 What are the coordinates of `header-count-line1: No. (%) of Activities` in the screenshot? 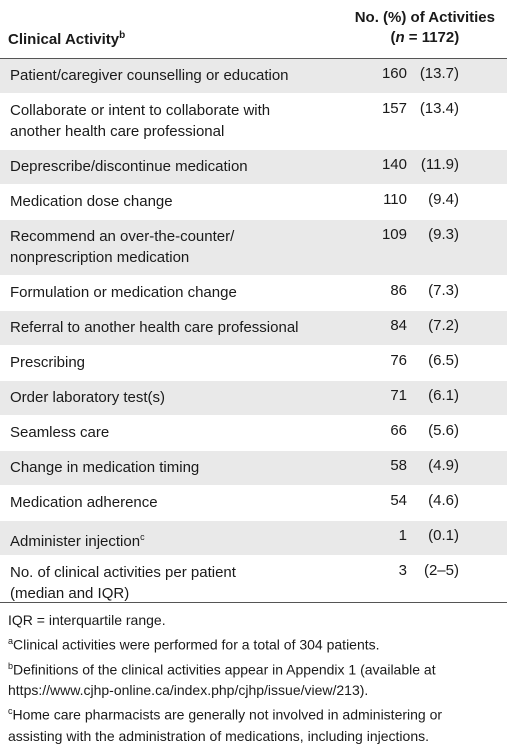 It's located at (424, 17).